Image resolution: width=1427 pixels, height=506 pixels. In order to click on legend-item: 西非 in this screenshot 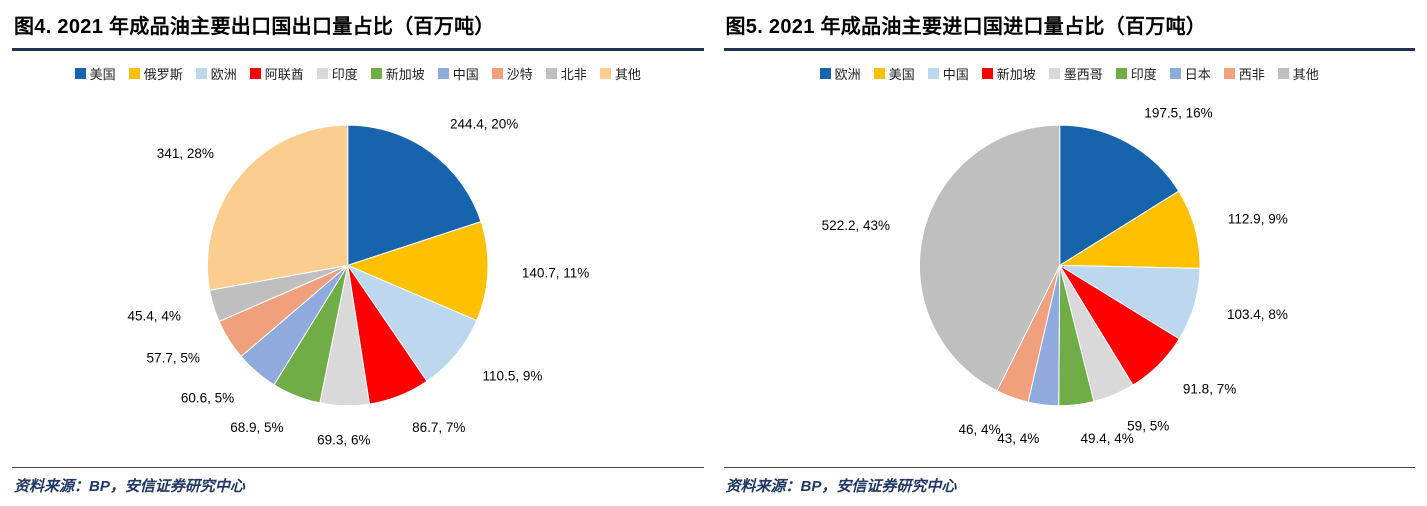, I will do `click(1244, 73)`.